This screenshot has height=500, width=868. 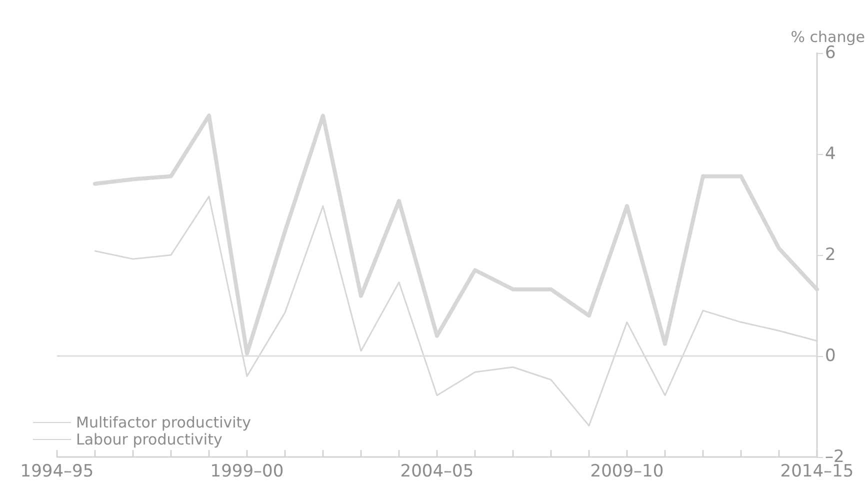 What do you see at coordinates (830, 356) in the screenshot?
I see `y-tick-label: 0` at bounding box center [830, 356].